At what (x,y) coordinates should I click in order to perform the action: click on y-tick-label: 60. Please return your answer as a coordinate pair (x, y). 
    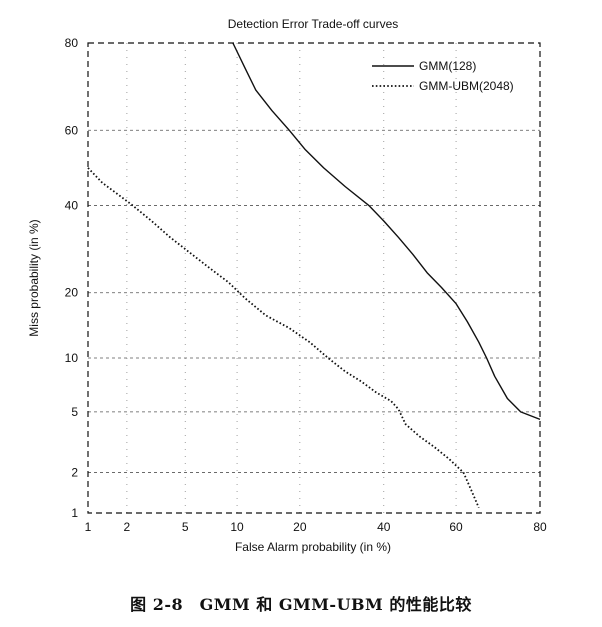
    Looking at the image, I should click on (72, 130).